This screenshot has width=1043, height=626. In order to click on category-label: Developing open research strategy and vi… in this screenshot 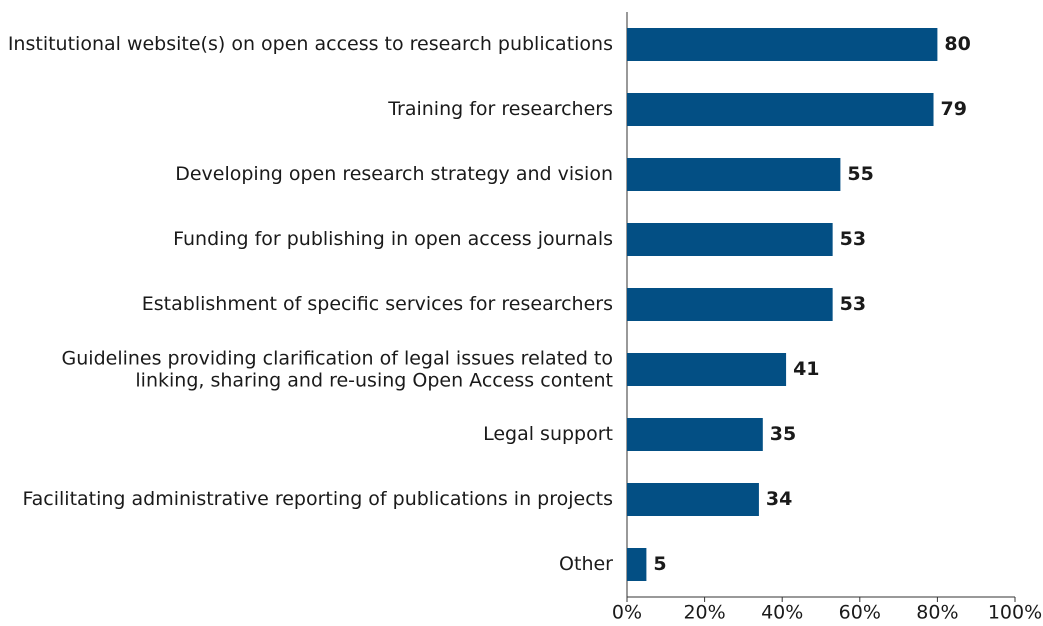, I will do `click(394, 174)`.